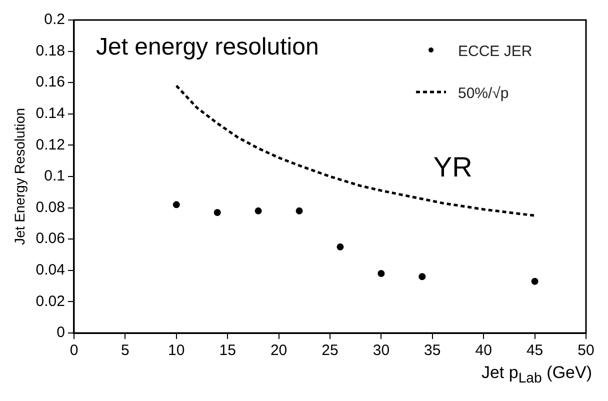 This screenshot has width=608, height=401. I want to click on x-tick-label: 40, so click(483, 351).